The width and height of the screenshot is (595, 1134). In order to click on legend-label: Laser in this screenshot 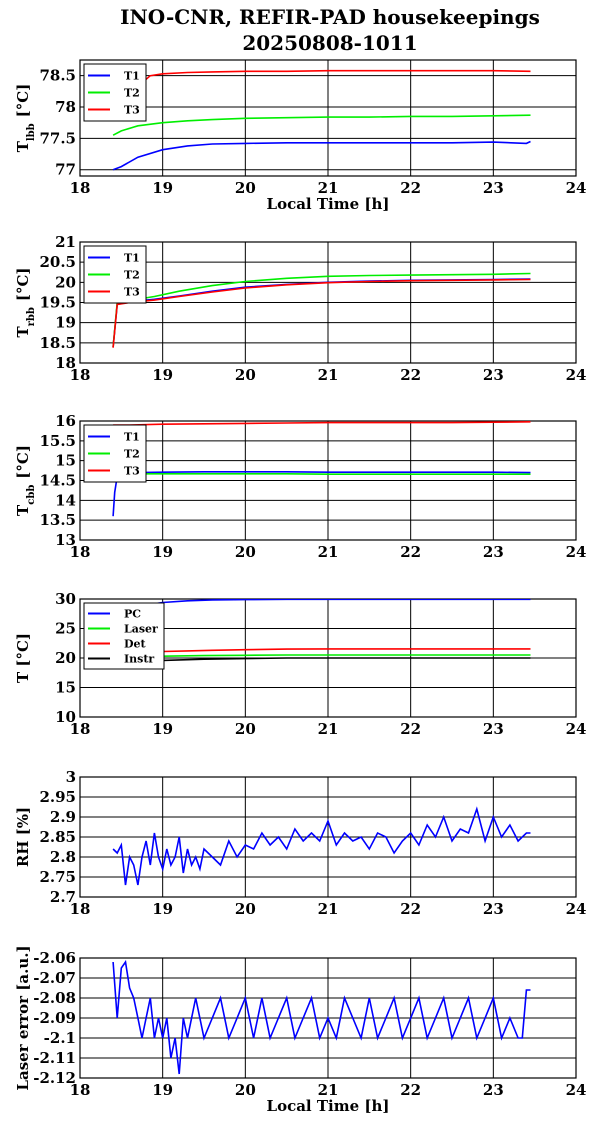, I will do `click(141, 629)`.